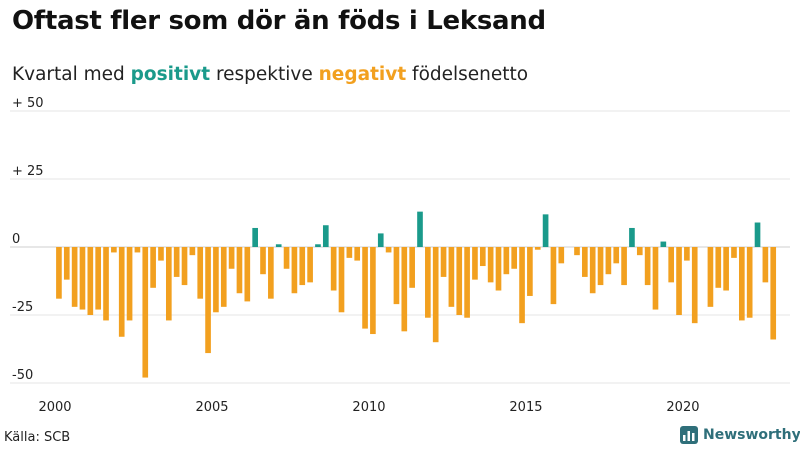  Describe the element at coordinates (22, 375) in the screenshot. I see `y-tick-label: -50` at that location.